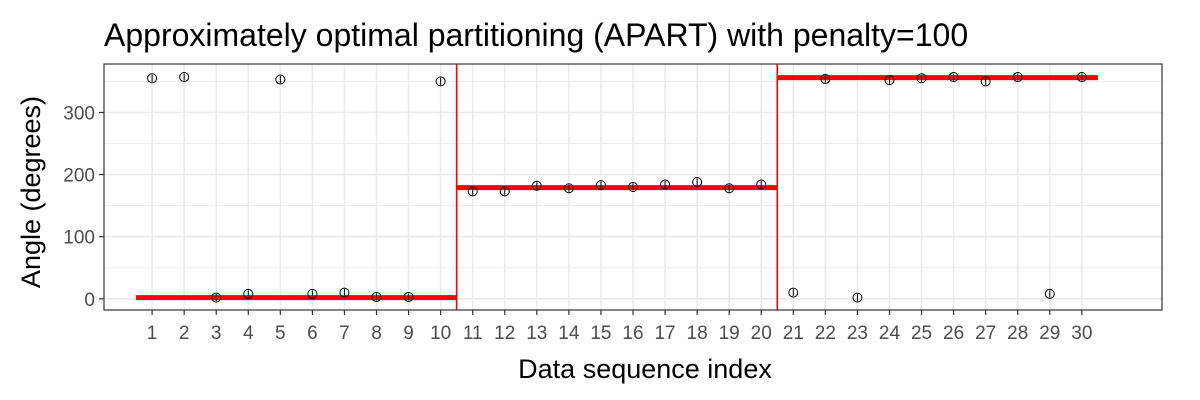 Image resolution: width=1200 pixels, height=400 pixels. Describe the element at coordinates (985, 333) in the screenshot. I see `x-tick-label: 27` at that location.